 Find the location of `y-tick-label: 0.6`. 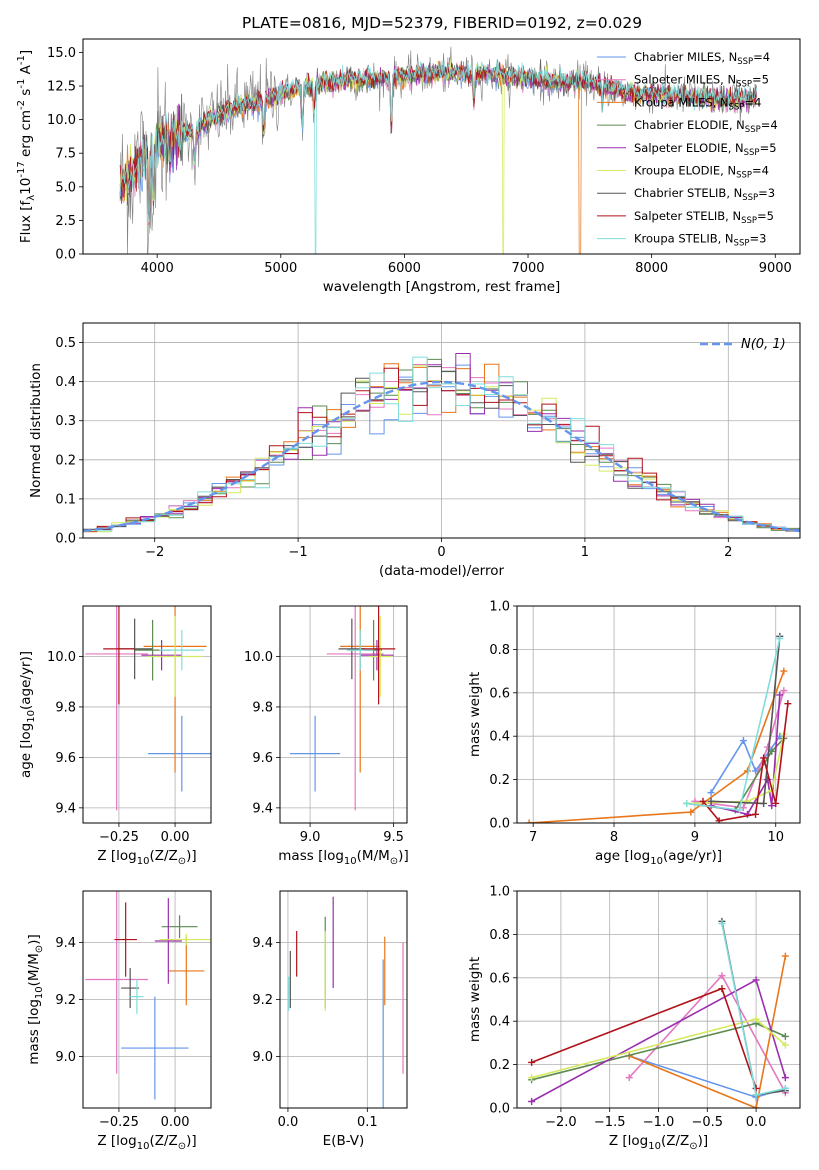

y-tick-label: 0.6 is located at coordinates (499, 693).